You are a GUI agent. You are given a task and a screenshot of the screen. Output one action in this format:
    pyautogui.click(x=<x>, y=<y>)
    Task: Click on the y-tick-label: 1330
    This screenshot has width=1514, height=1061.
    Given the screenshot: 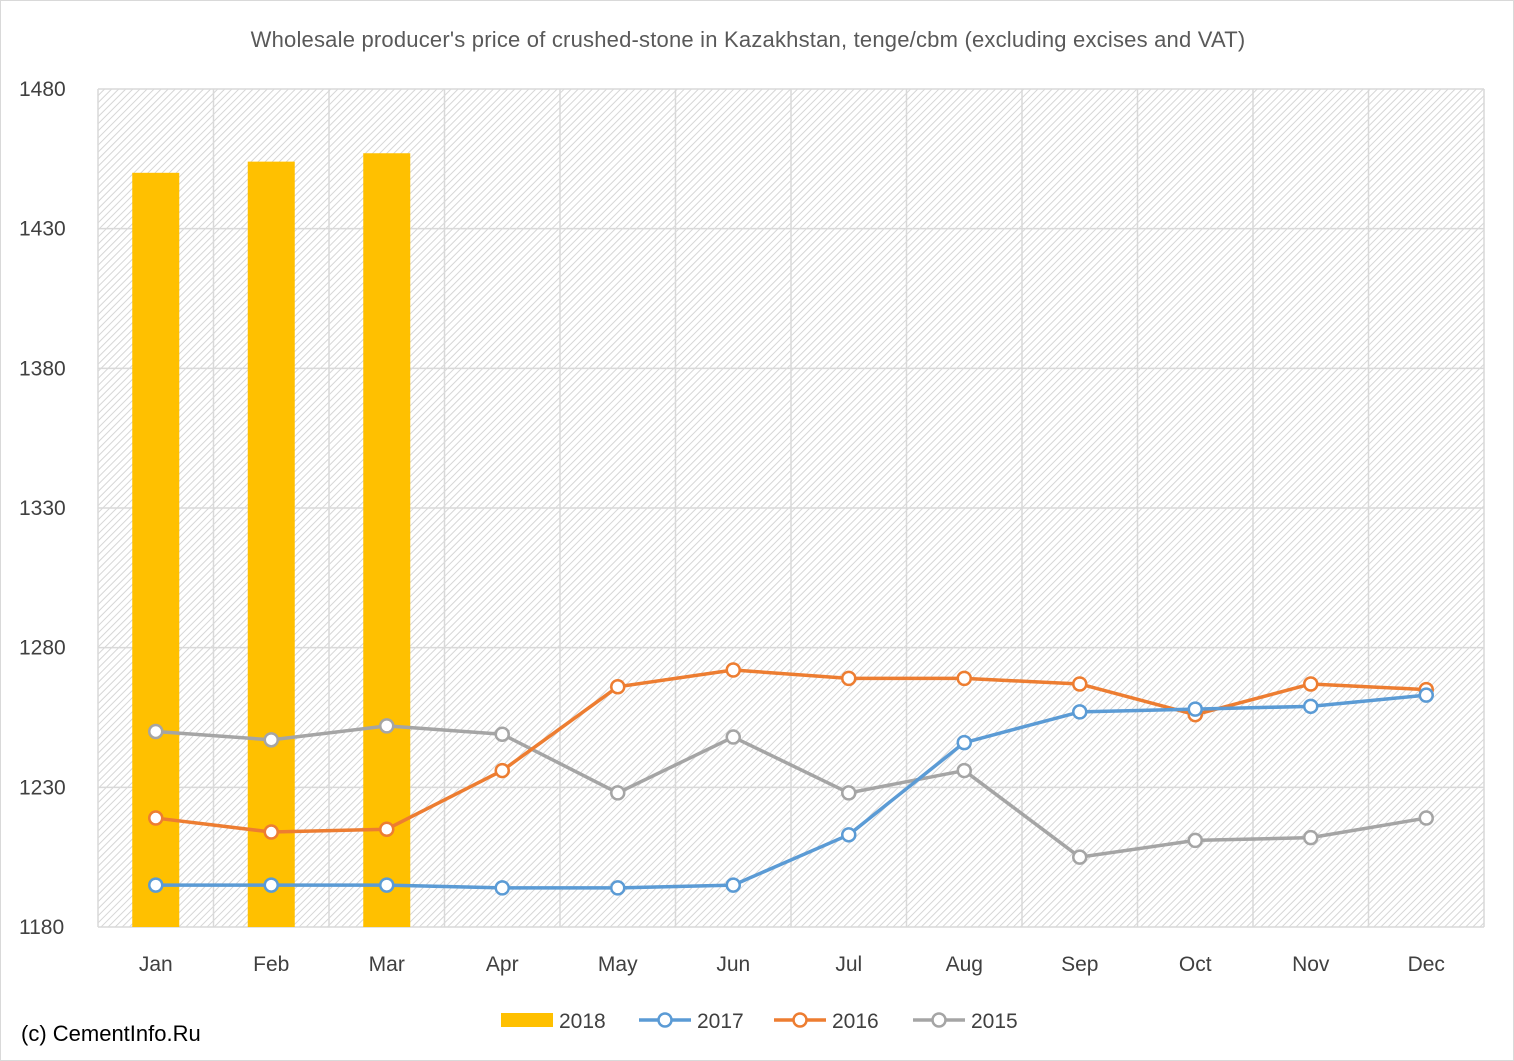 What is the action you would take?
    pyautogui.click(x=42, y=508)
    